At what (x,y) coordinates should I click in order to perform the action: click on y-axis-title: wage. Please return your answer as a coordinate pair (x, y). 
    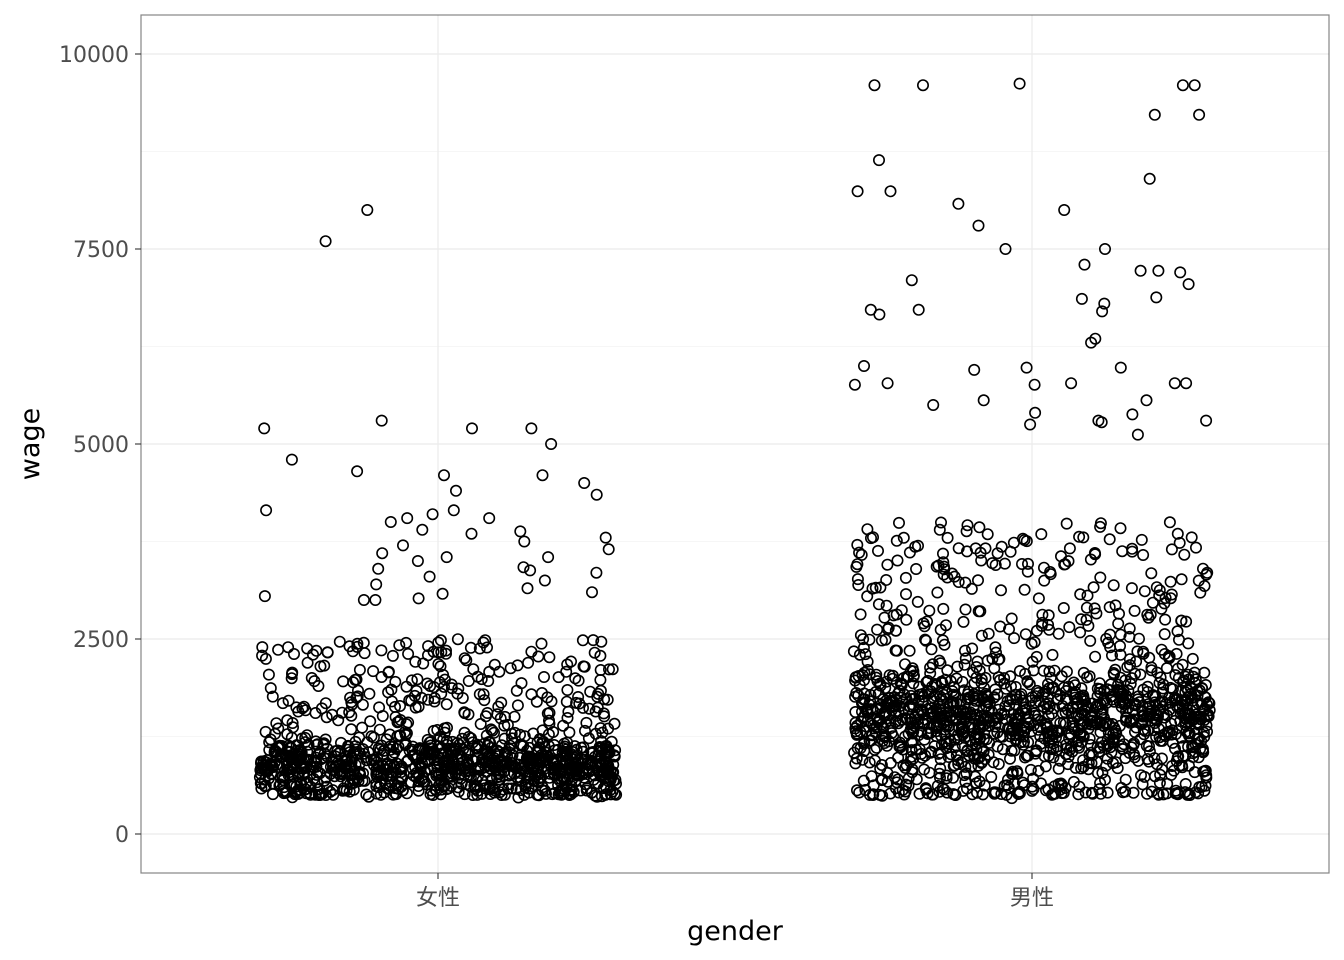
    Looking at the image, I should click on (30, 444).